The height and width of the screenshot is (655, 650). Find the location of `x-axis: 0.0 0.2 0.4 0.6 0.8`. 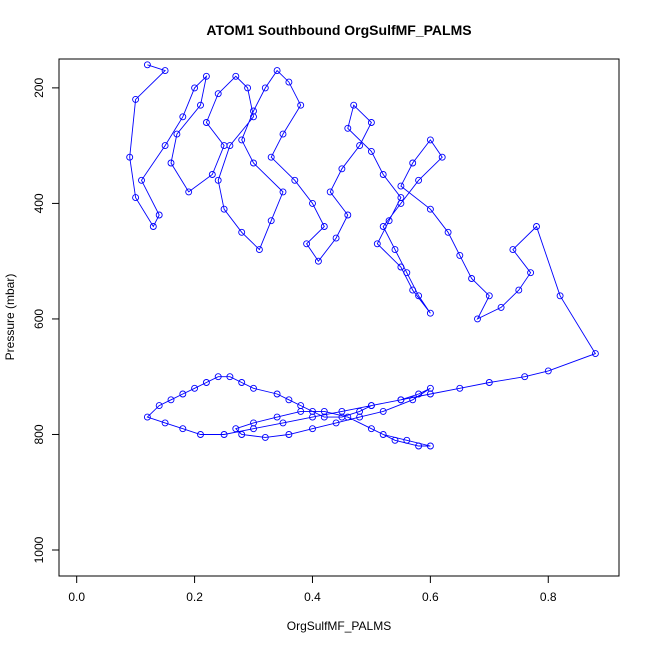

x-axis: 0.0 0.2 0.4 0.6 0.8 is located at coordinates (312, 590).